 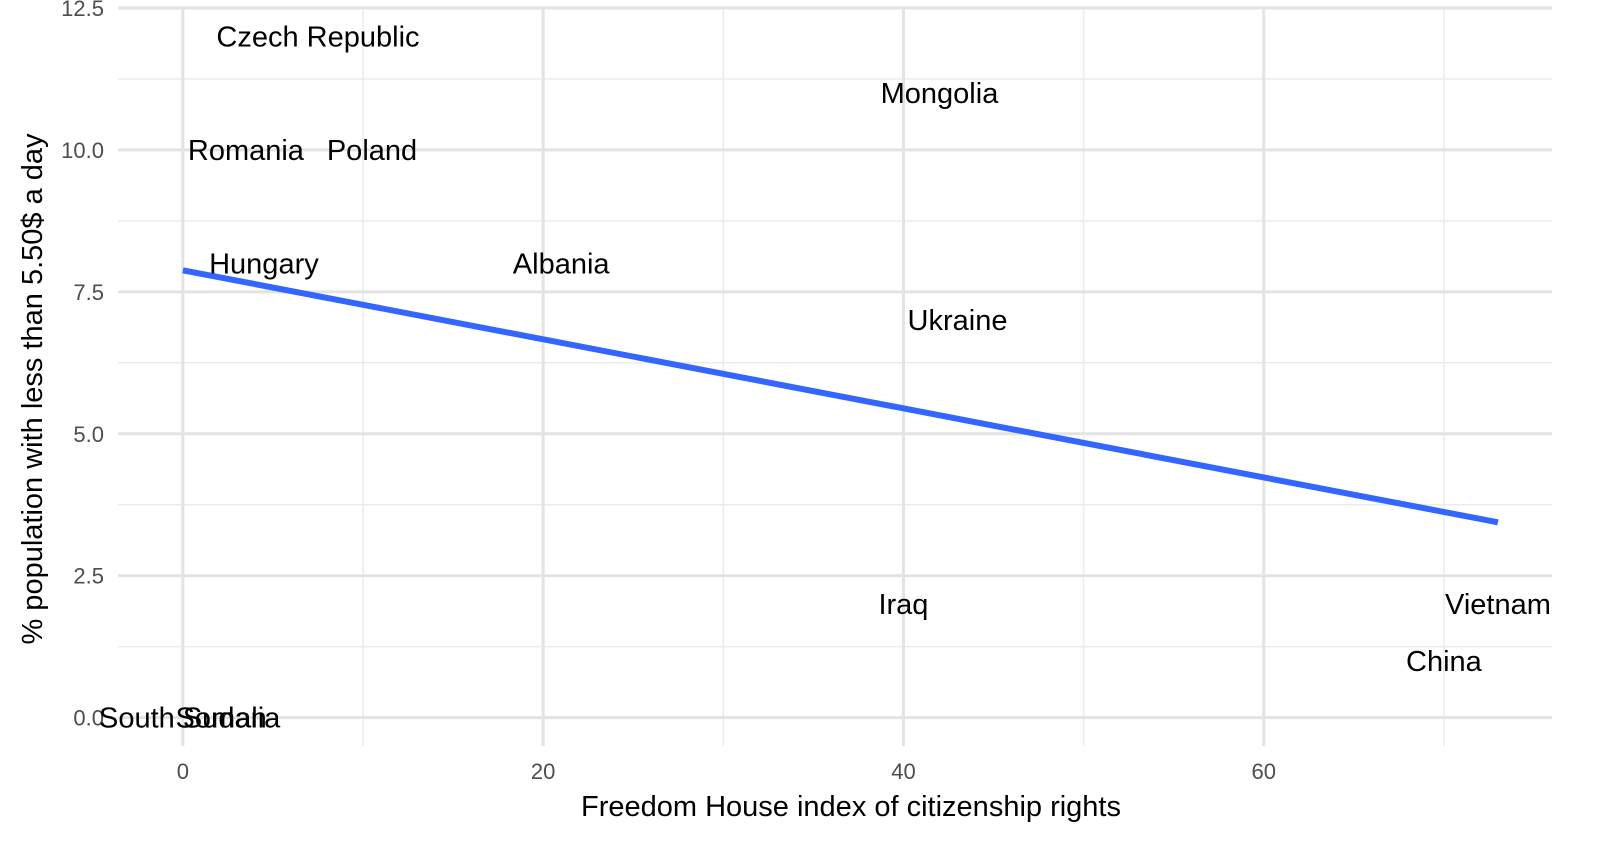 What do you see at coordinates (372, 151) in the screenshot?
I see `point-label: Poland` at bounding box center [372, 151].